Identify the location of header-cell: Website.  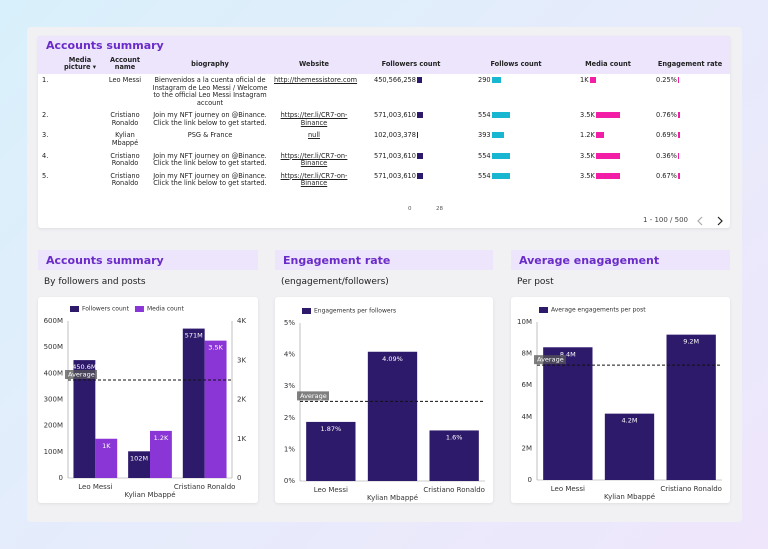
(314, 64).